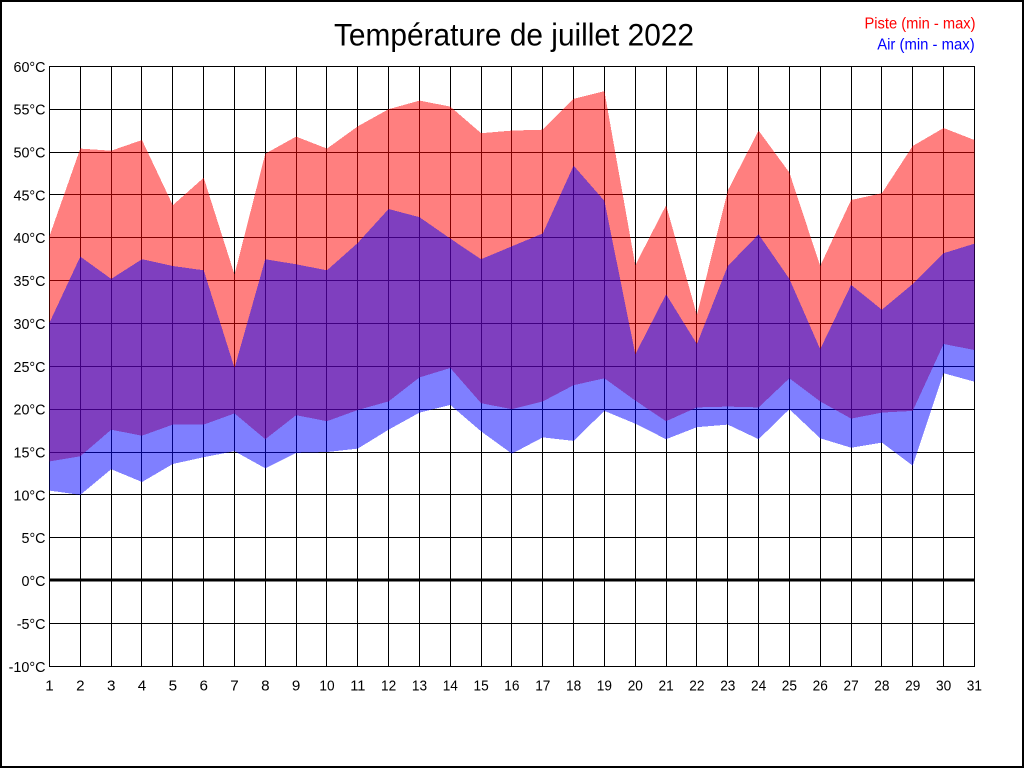  Describe the element at coordinates (203, 686) in the screenshot. I see `svg-text: 6` at that location.